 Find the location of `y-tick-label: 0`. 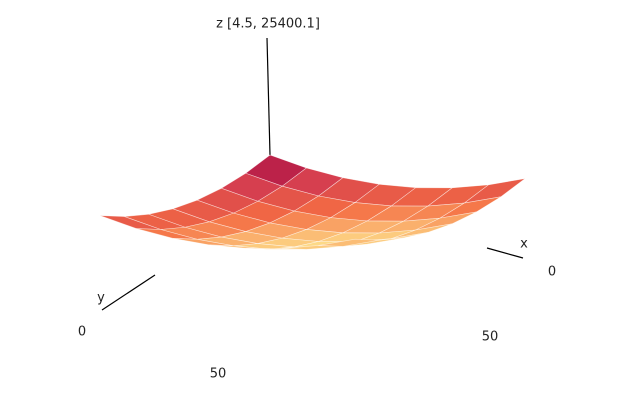

y-tick-label: 0 is located at coordinates (82, 332).